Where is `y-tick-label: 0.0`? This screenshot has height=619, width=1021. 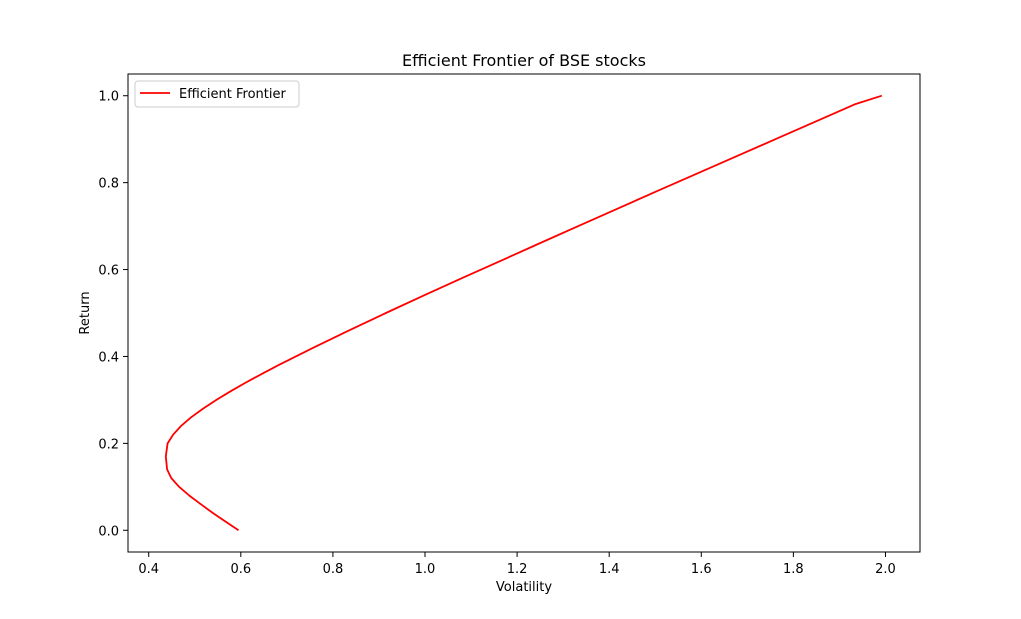
y-tick-label: 0.0 is located at coordinates (108, 531).